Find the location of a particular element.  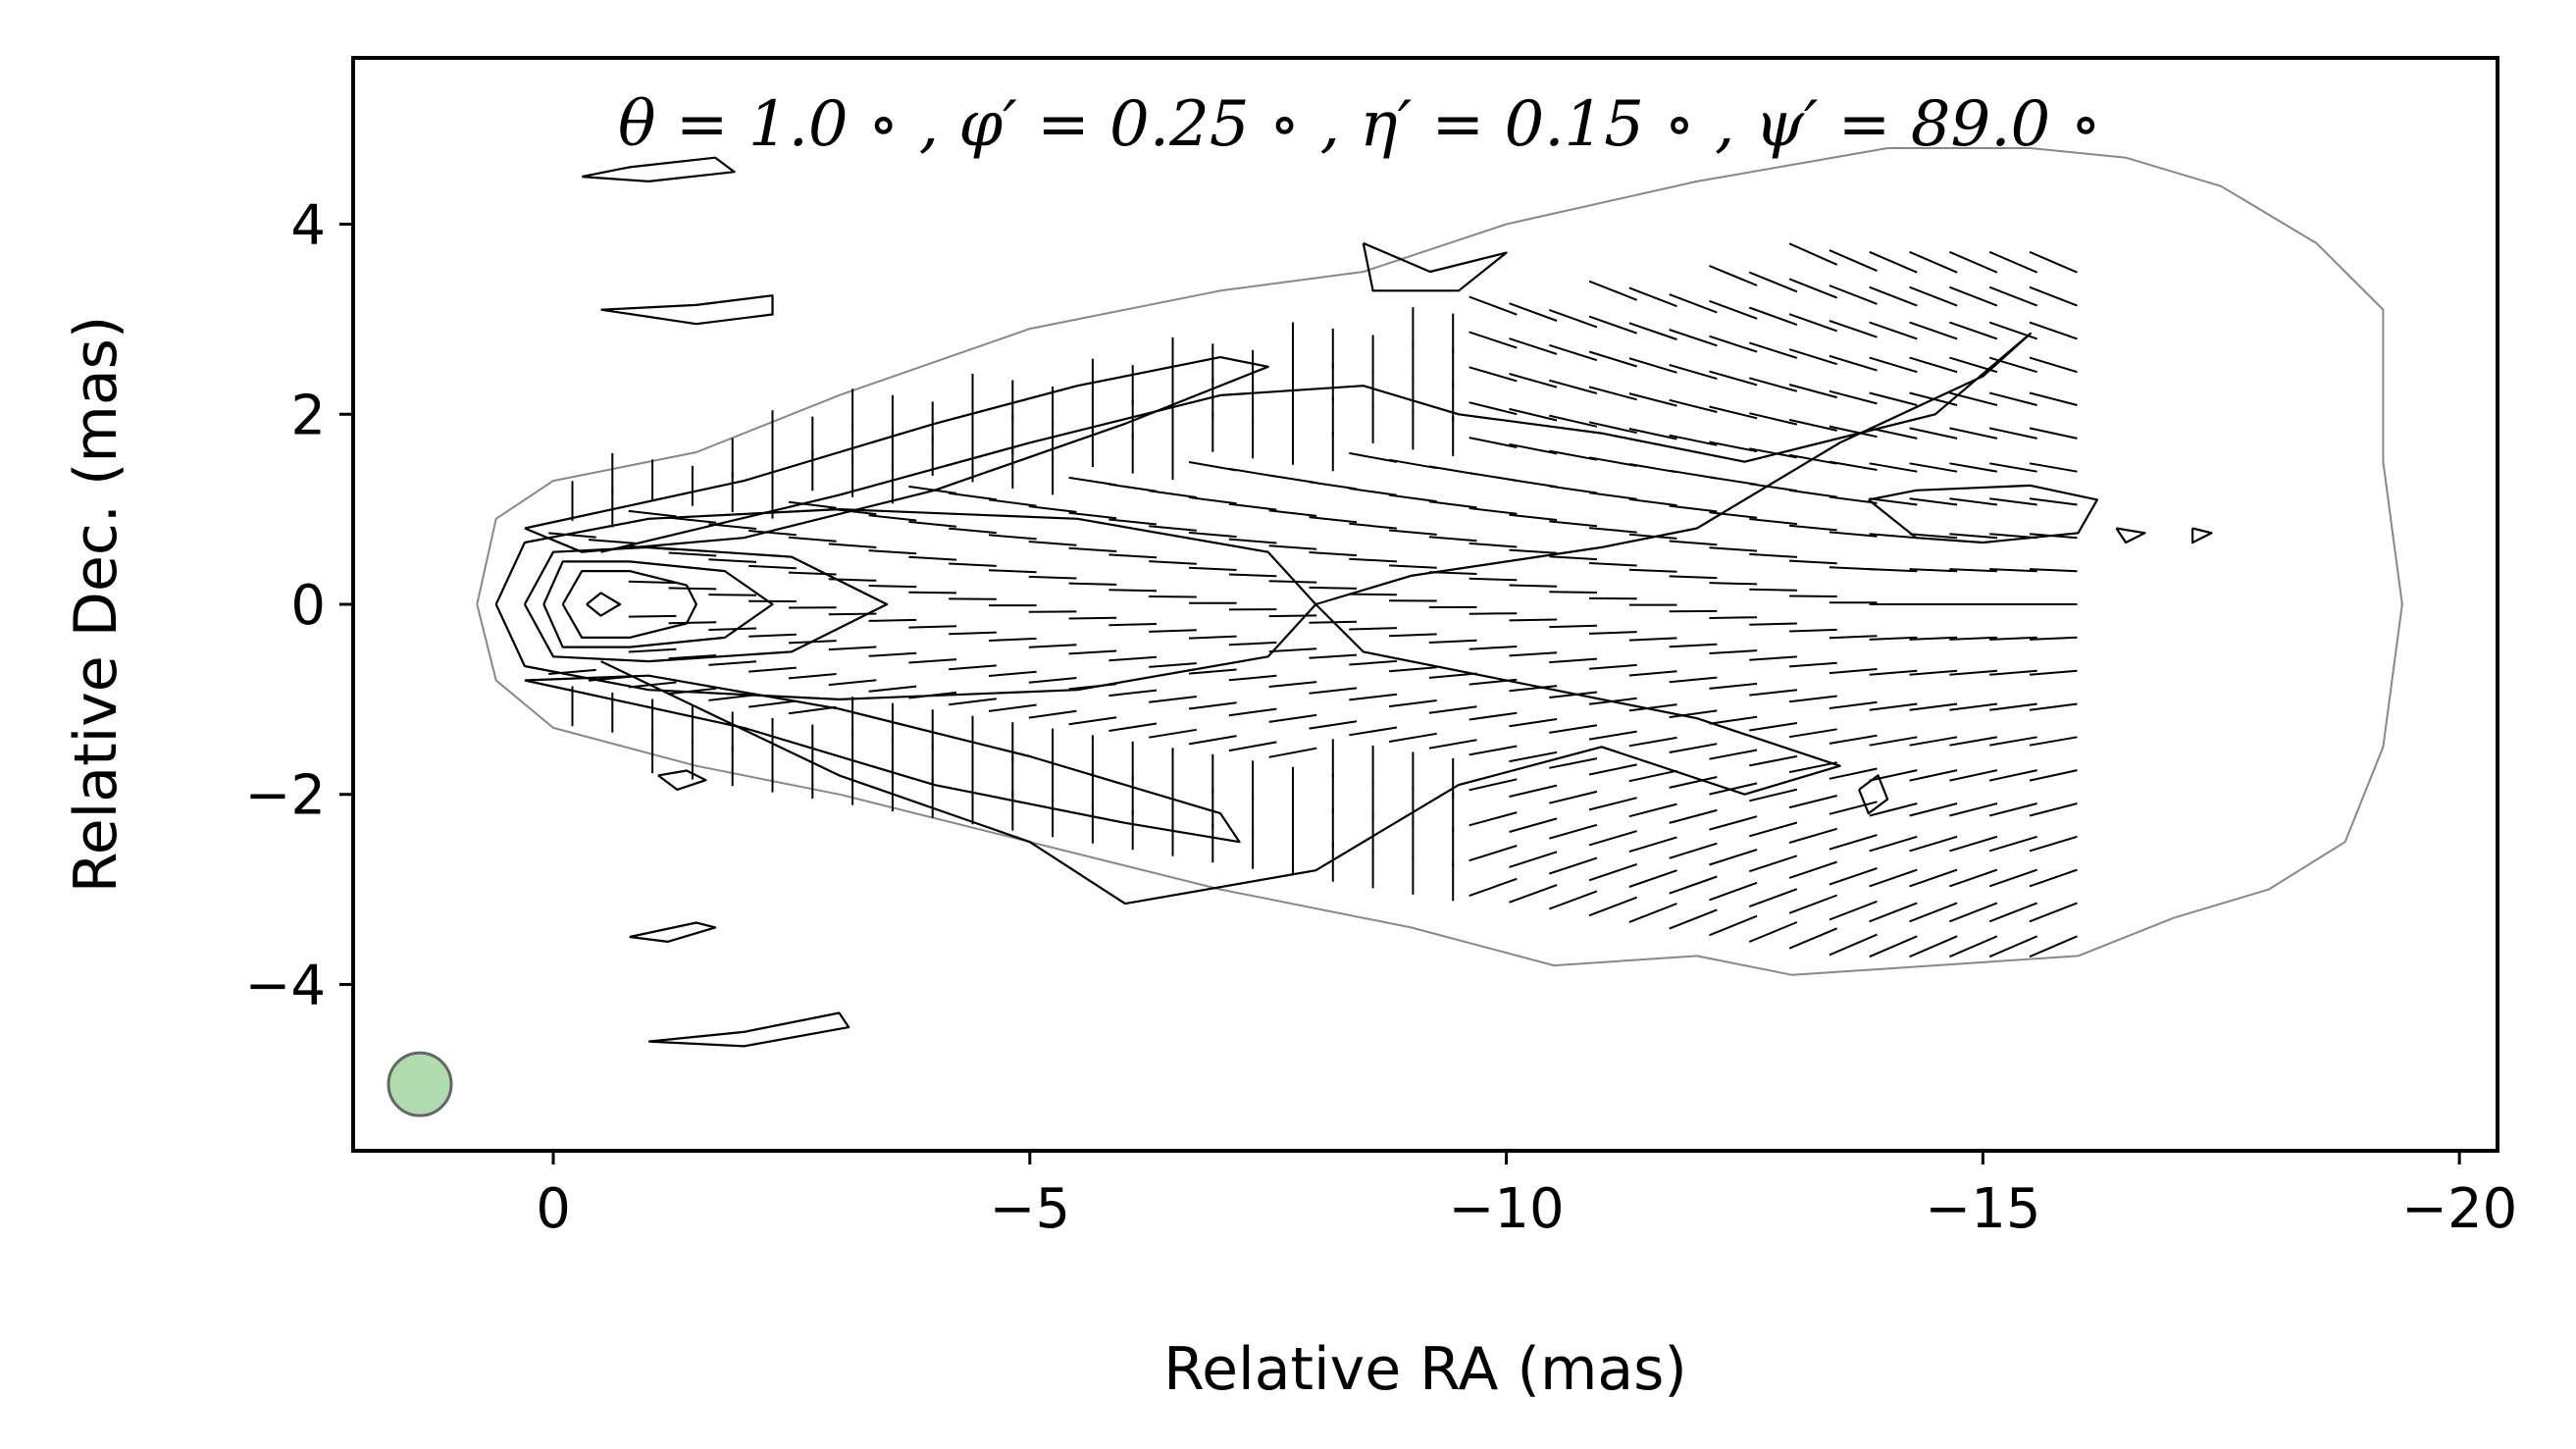

y-tick-label-2: 0 is located at coordinates (308, 606).